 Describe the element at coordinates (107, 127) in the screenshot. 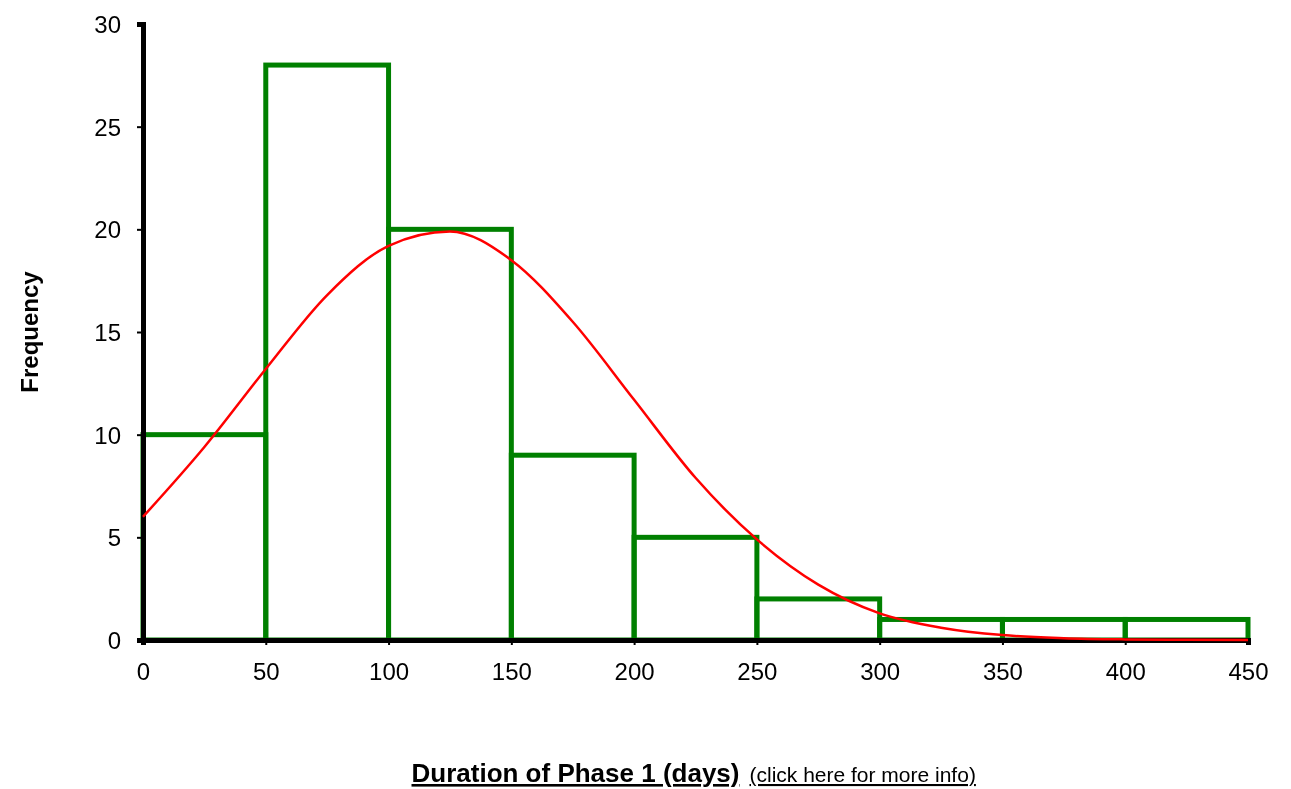

I see `y-tick-label: 25` at that location.